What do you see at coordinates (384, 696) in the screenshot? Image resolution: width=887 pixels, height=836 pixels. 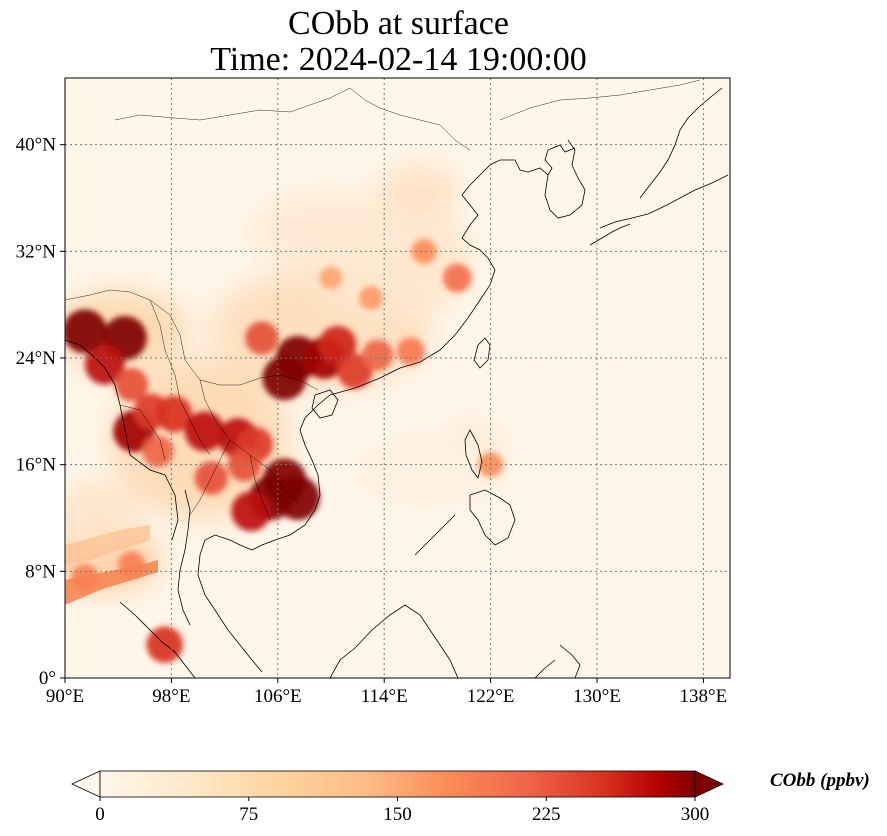 I see `x-tick-label: 114°E` at bounding box center [384, 696].